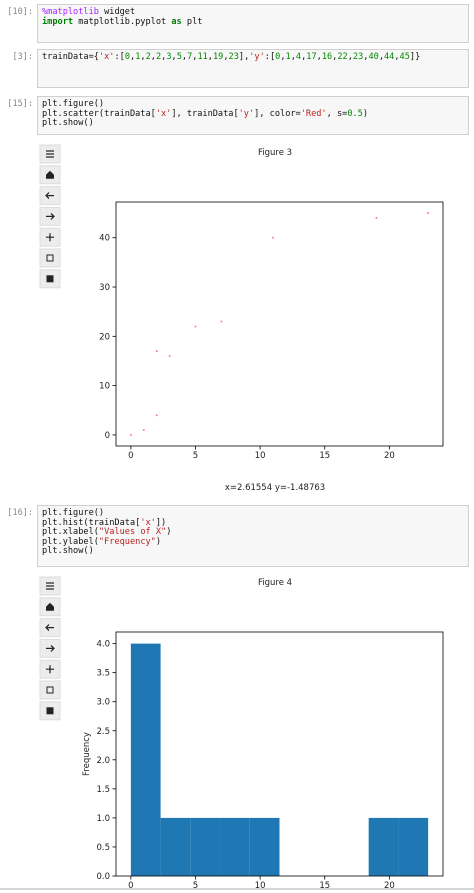 The height and width of the screenshot is (893, 474). What do you see at coordinates (104, 387) in the screenshot?
I see `y-tick-label: 10` at bounding box center [104, 387].